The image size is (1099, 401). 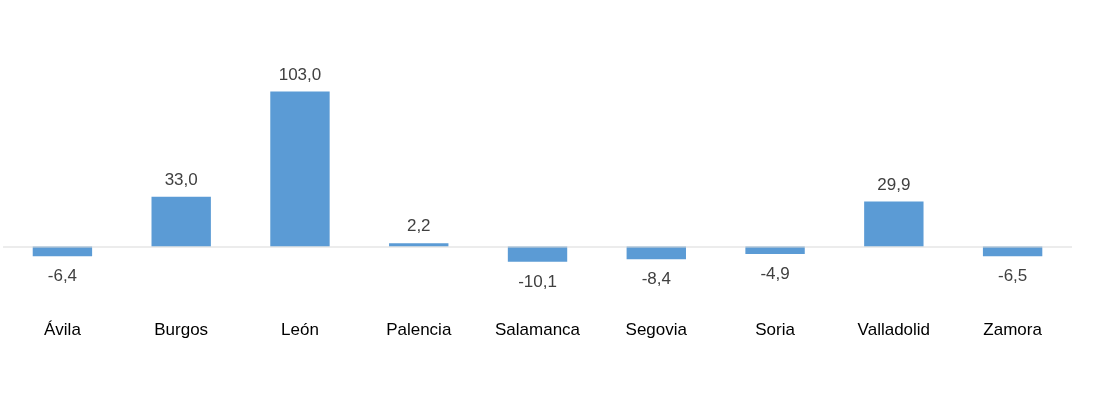 What do you see at coordinates (894, 330) in the screenshot?
I see `x-tick-label: Valladolid` at bounding box center [894, 330].